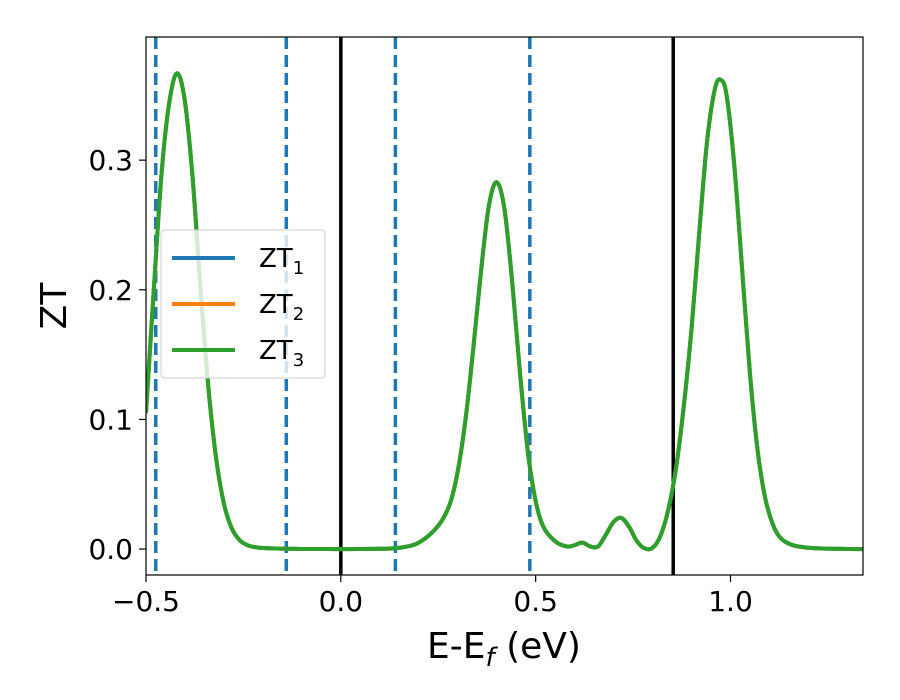 The width and height of the screenshot is (900, 700). I want to click on legend-label-zt1: ZT1, so click(281, 261).